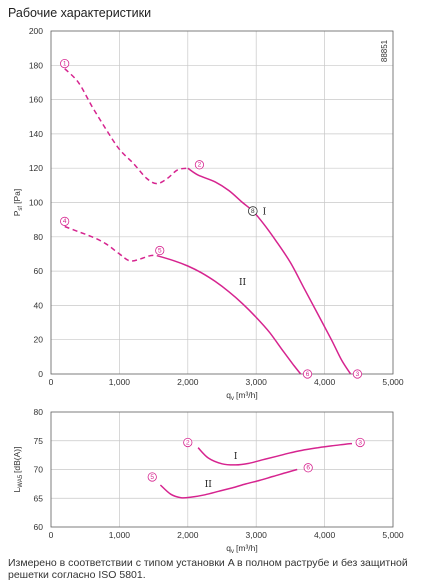 The width and height of the screenshot is (423, 587). I want to click on y-axis-label: Psf [Pa], so click(18, 202).